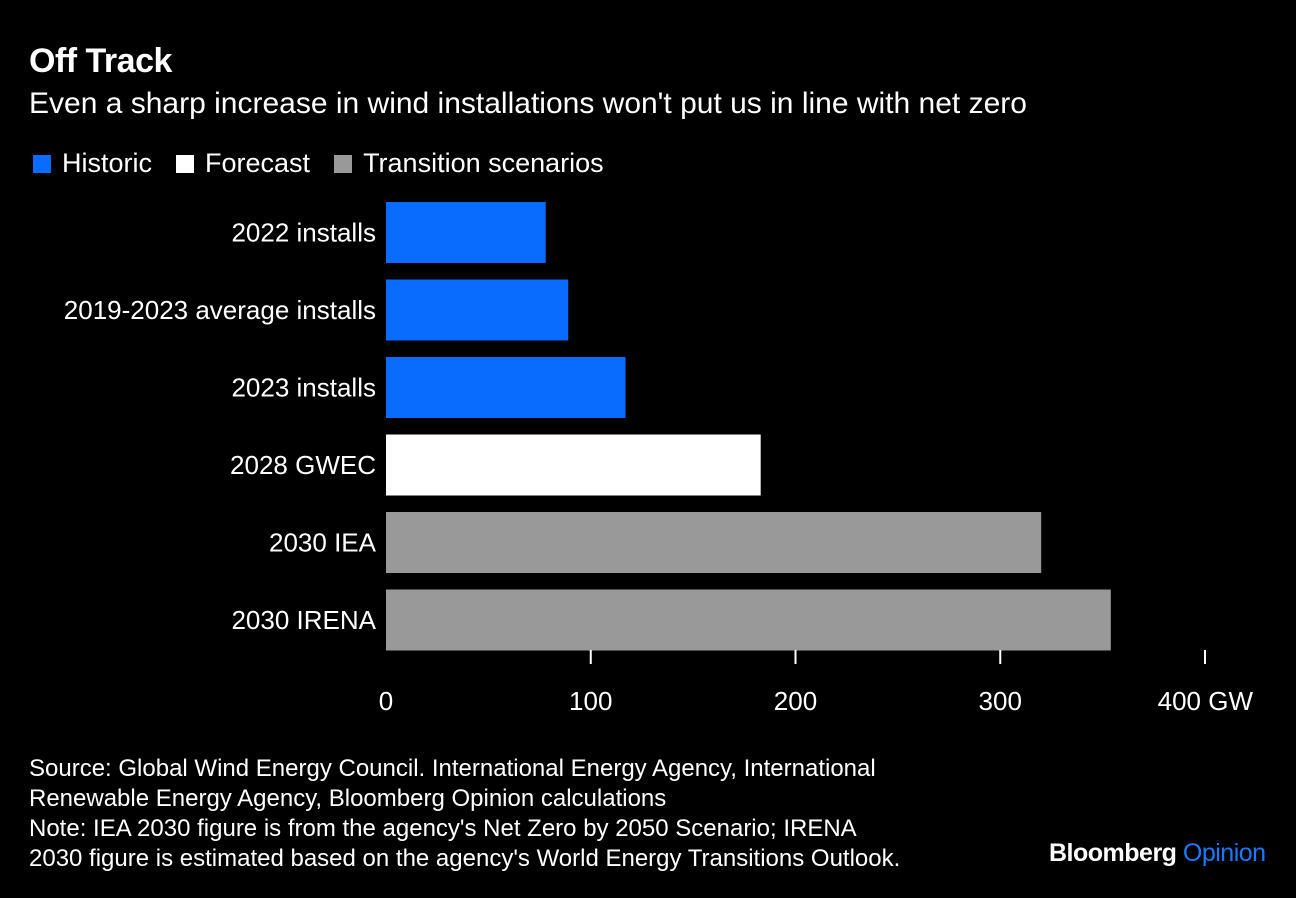  I want to click on legend-item-transition: Transition scenarios, so click(469, 163).